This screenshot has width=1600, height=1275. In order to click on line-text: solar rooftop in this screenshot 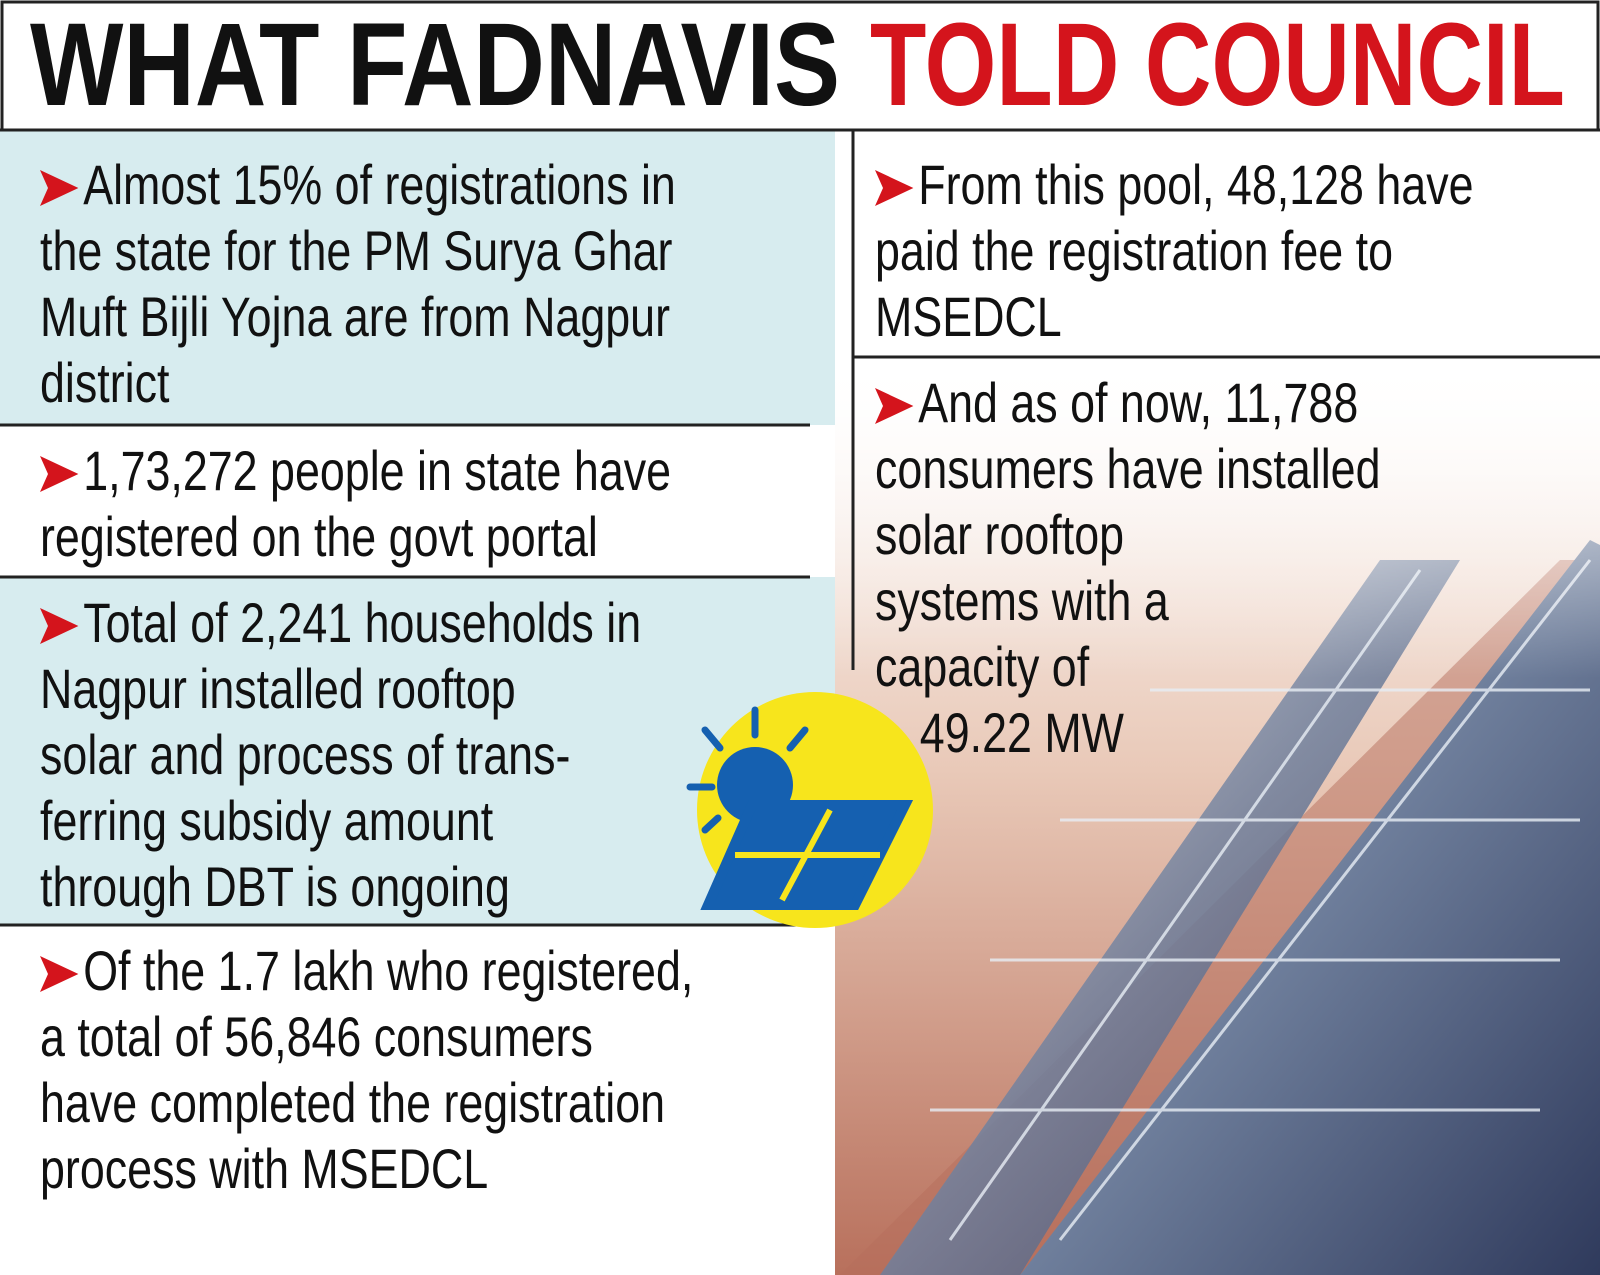, I will do `click(1000, 534)`.